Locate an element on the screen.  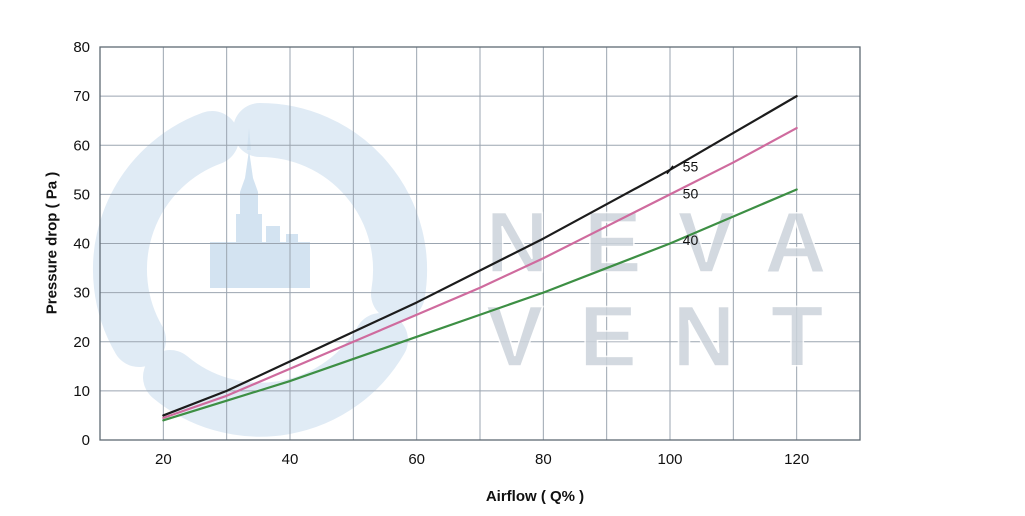
x-axis-title: Airflow ( Q% ) is located at coordinates (535, 496).